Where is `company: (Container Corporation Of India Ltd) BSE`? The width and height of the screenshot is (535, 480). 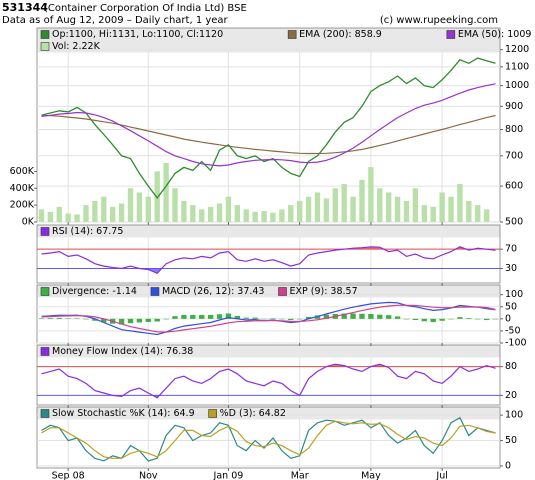
company: (Container Corporation Of India Ltd) BSE is located at coordinates (145, 8).